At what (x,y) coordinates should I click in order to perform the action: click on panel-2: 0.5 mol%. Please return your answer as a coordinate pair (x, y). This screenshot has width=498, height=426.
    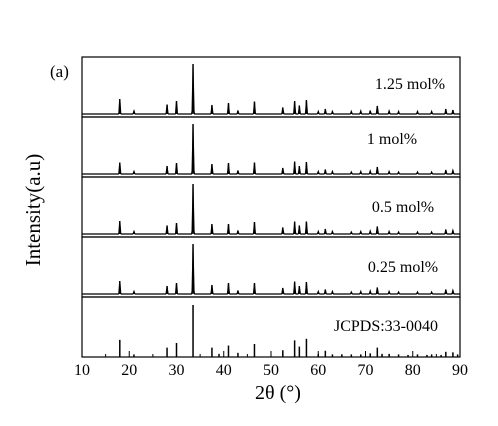
    Looking at the image, I should click on (271, 207).